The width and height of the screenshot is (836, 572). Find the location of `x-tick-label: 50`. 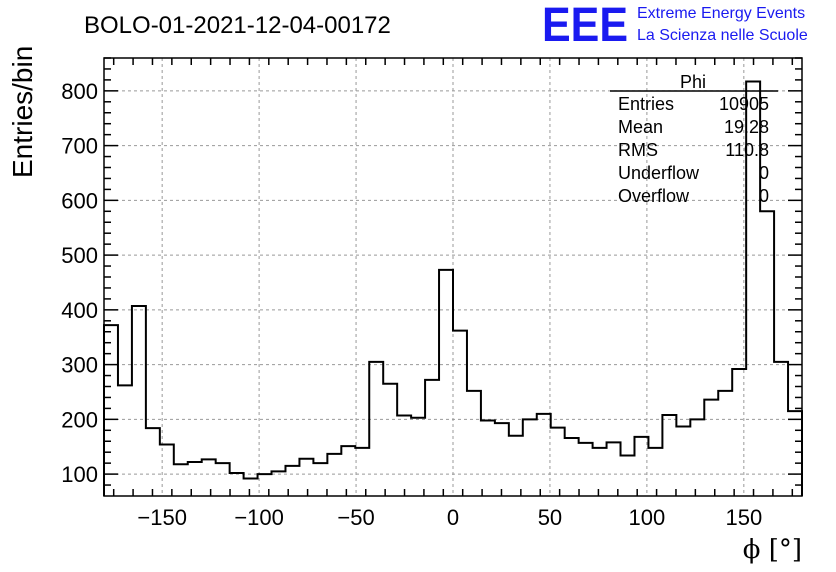

x-tick-label: 50 is located at coordinates (550, 517).